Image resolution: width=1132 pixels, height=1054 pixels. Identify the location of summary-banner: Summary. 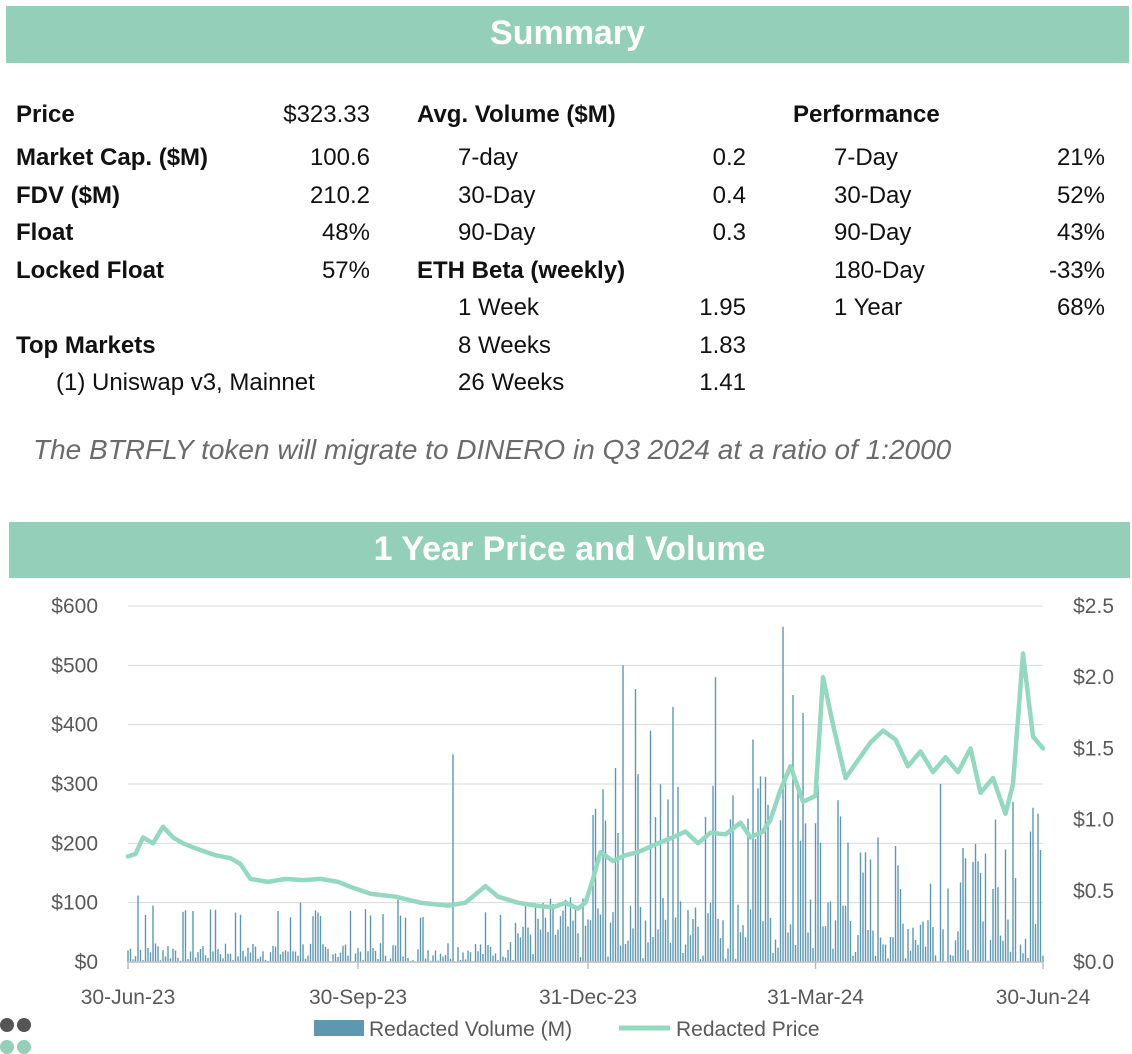
(567, 34).